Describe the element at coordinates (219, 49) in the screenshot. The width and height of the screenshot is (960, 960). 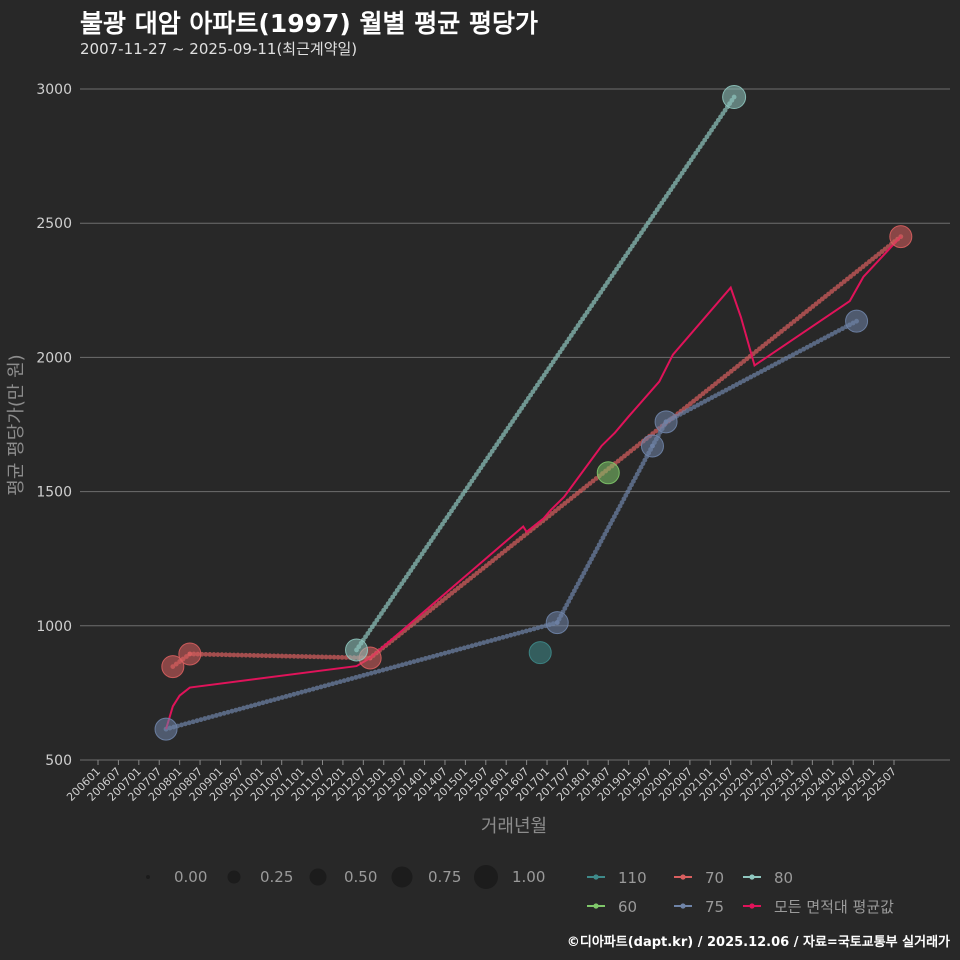
I see `chart-subtitle: 2007-11-27 ~ 2025-09-11(최근계약일)` at that location.